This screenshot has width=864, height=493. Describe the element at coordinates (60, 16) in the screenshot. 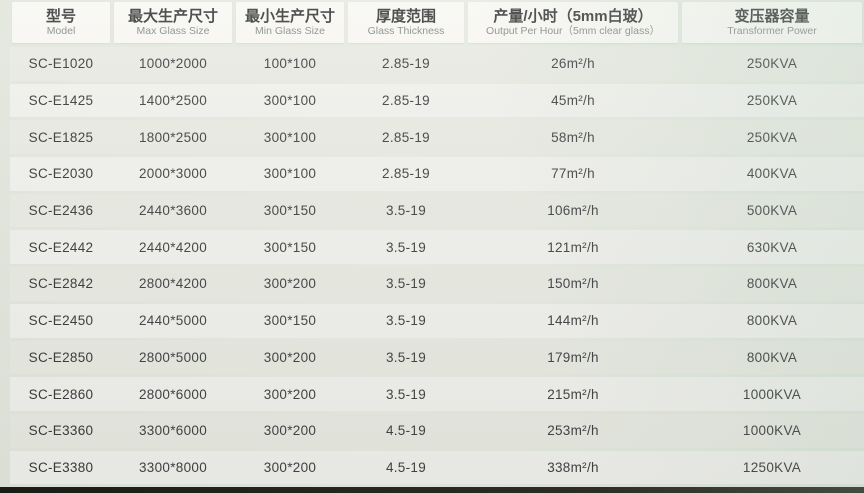

I see `column-title-zh: 型号` at that location.